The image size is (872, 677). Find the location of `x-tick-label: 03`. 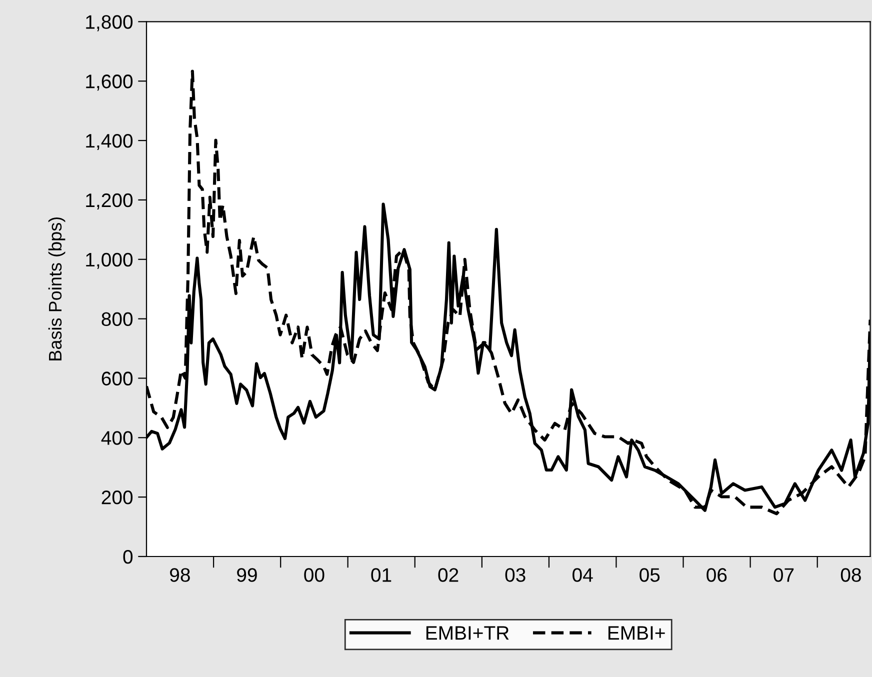

x-tick-label: 03 is located at coordinates (515, 575).